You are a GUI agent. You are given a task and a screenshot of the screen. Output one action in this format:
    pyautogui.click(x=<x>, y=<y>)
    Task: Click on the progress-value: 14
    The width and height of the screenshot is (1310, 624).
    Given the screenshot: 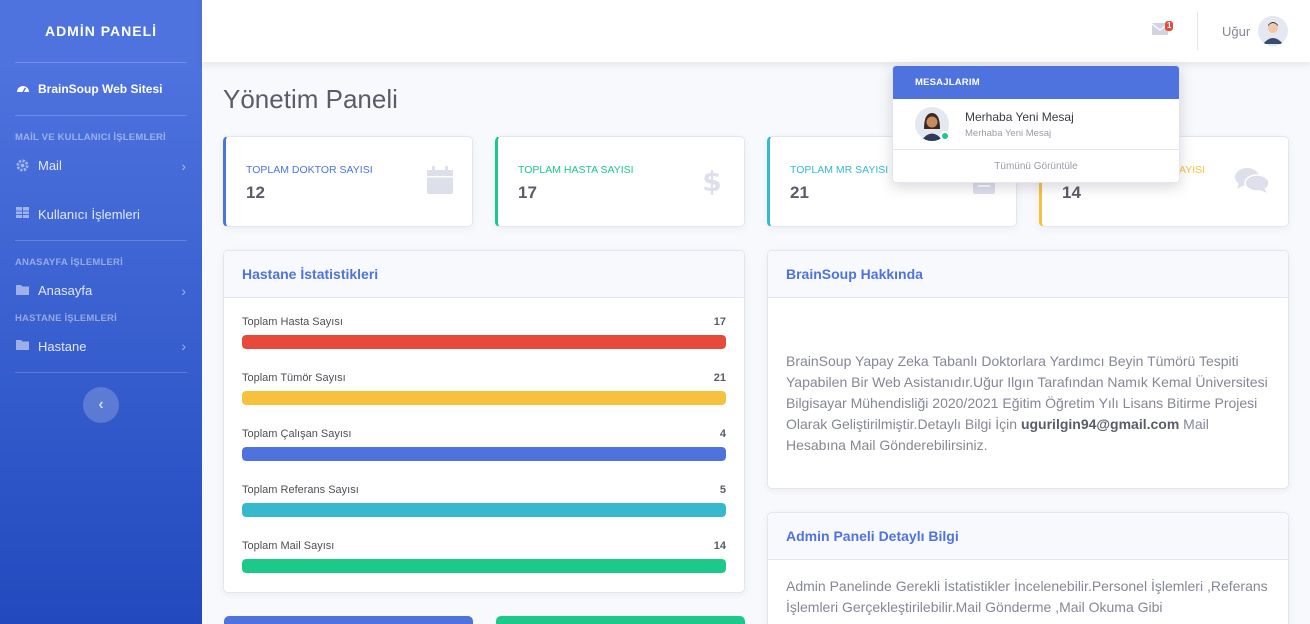 What is the action you would take?
    pyautogui.click(x=719, y=546)
    